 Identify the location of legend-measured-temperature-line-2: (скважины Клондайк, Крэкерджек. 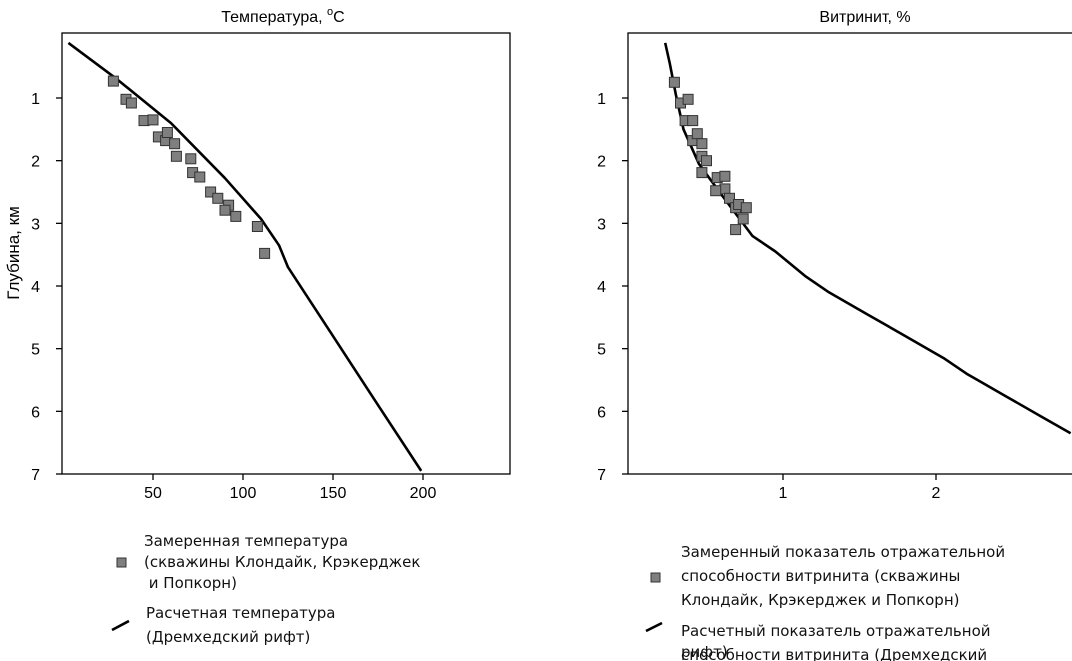
(282, 562).